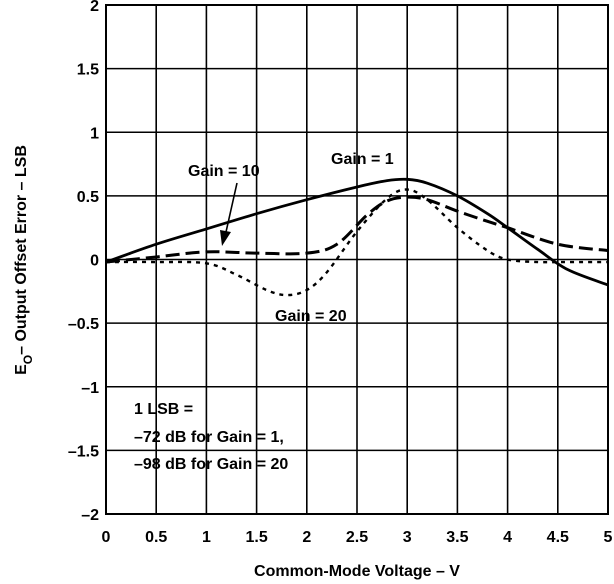  I want to click on x-axis-title: Common-Mode Voltage – V, so click(357, 571).